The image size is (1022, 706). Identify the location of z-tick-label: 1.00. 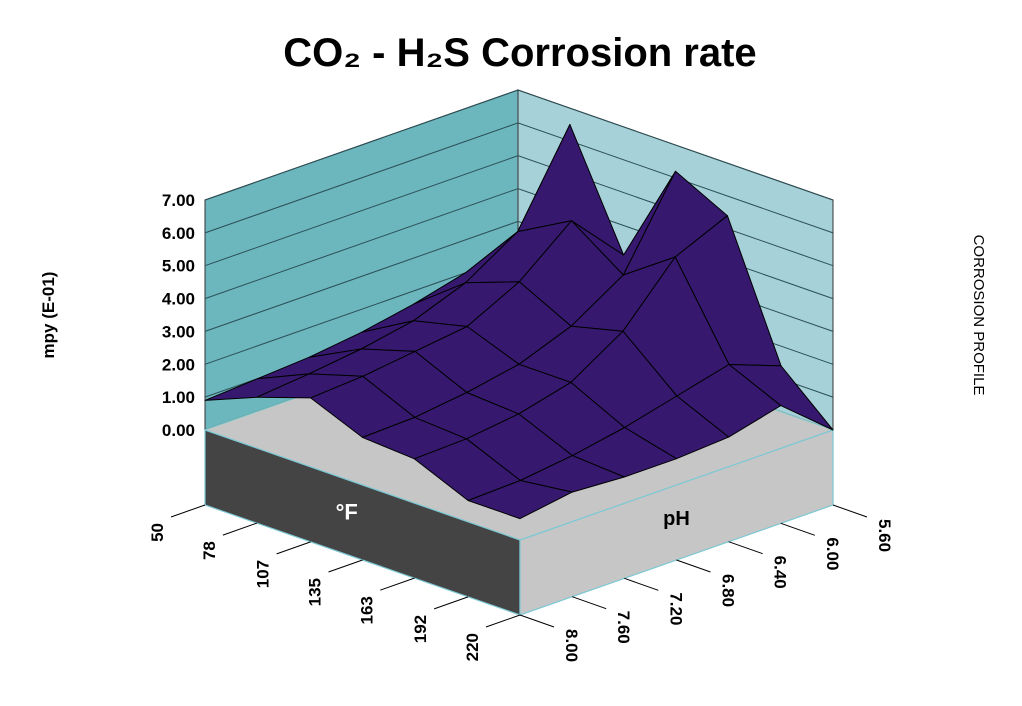
(178, 397).